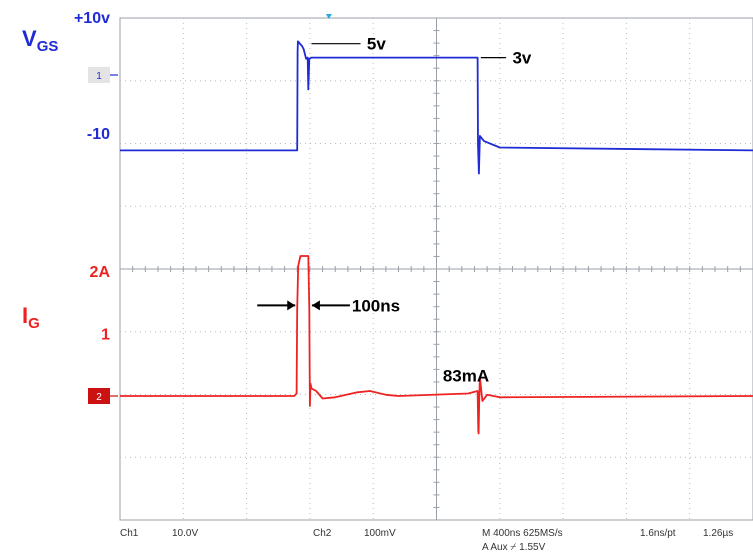  I want to click on ground-marker-text: 2, so click(99, 397).